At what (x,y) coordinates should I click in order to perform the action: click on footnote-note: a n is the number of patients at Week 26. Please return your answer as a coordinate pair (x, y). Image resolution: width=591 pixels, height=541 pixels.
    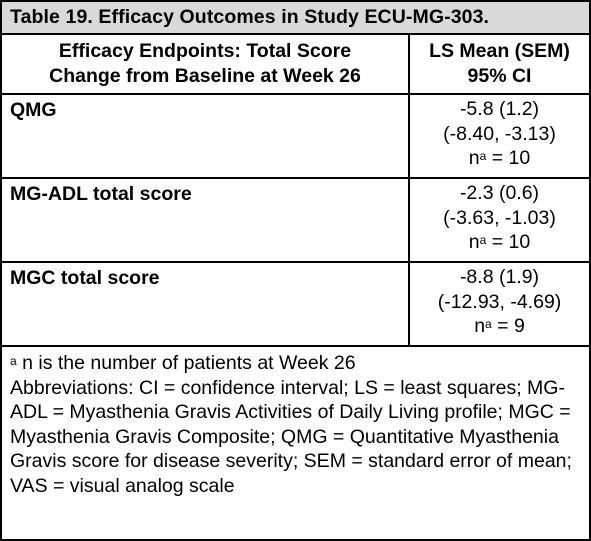
    Looking at the image, I should click on (295, 363).